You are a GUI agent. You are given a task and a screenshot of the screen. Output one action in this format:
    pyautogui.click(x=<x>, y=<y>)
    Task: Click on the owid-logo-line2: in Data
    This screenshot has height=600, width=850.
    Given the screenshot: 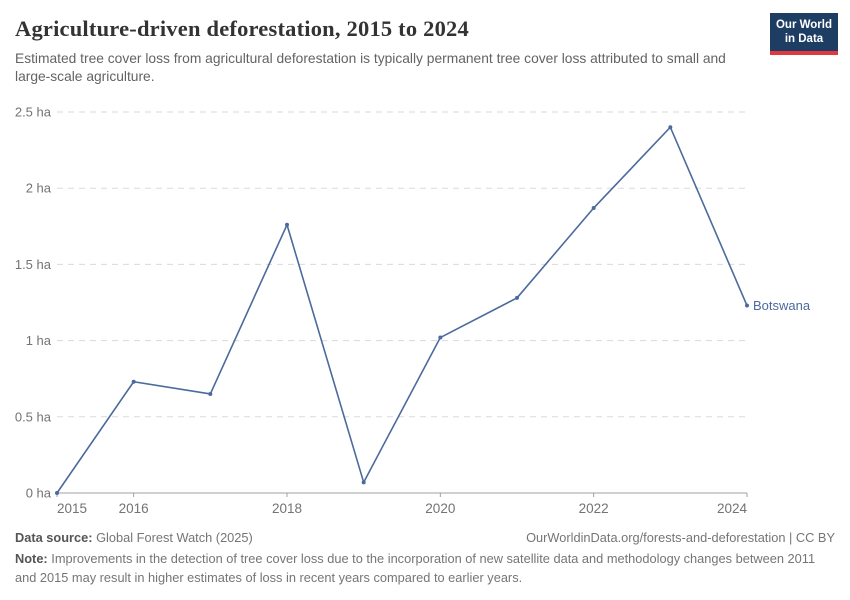 What is the action you would take?
    pyautogui.click(x=804, y=39)
    